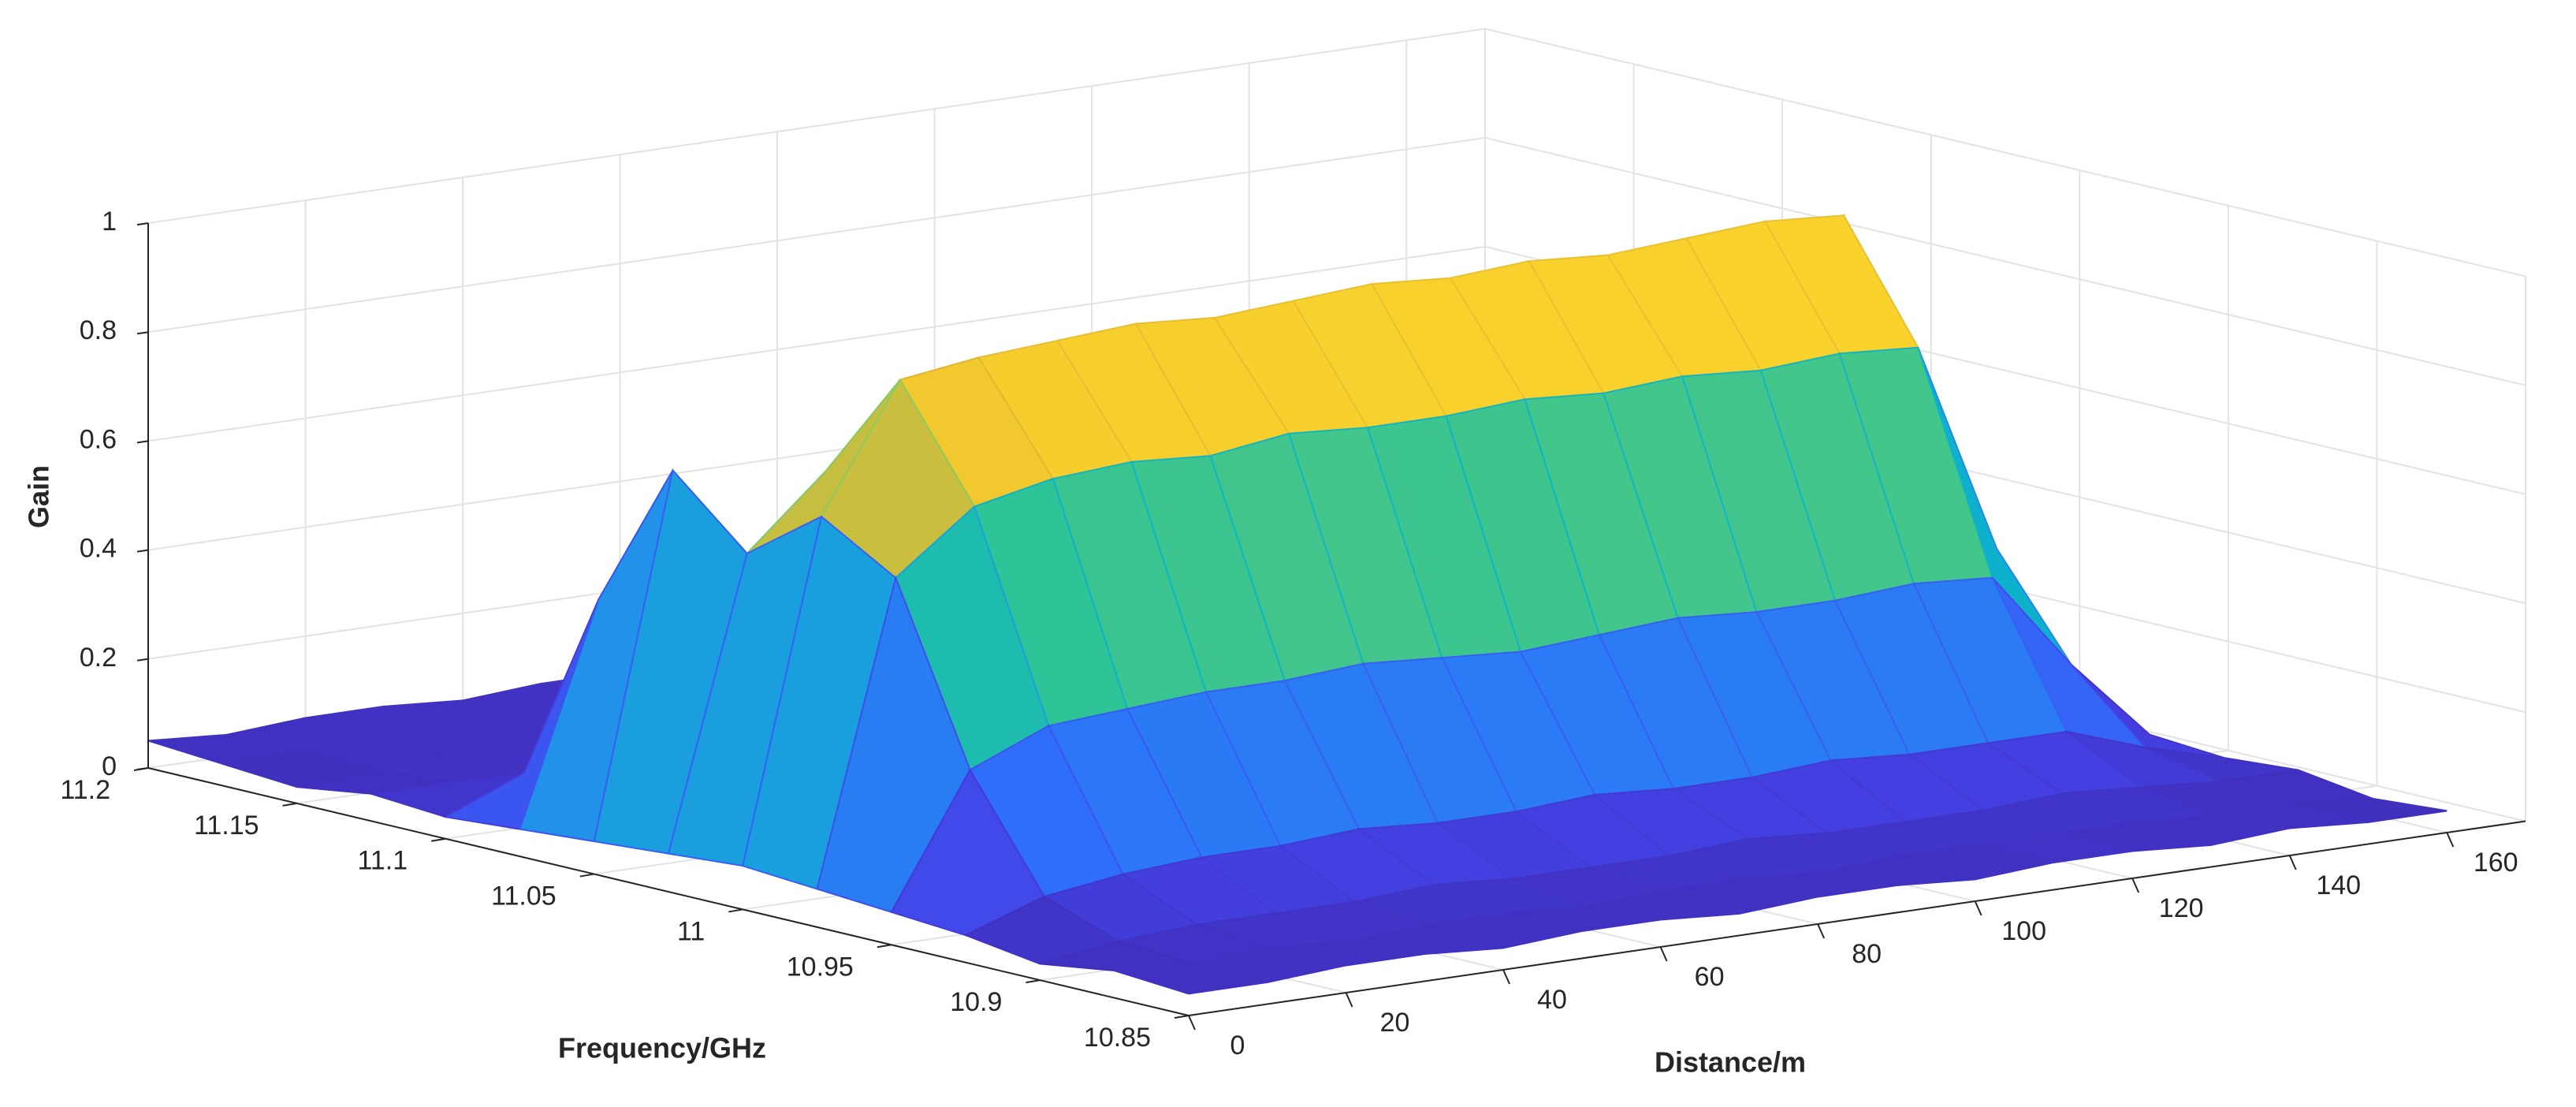 Image resolution: width=2576 pixels, height=1107 pixels. I want to click on x-tick-label: 160, so click(2496, 863).